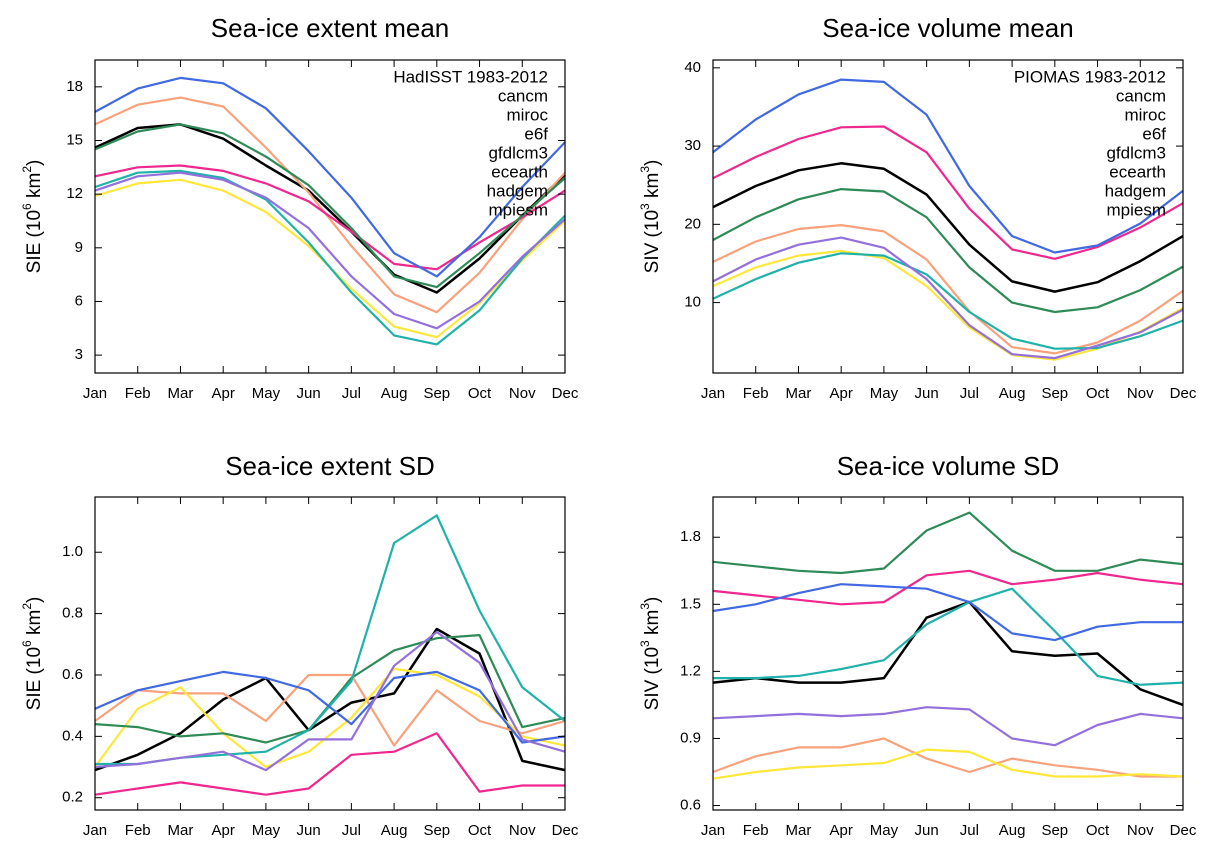  I want to click on y-tick-label: 0.4, so click(72, 735).